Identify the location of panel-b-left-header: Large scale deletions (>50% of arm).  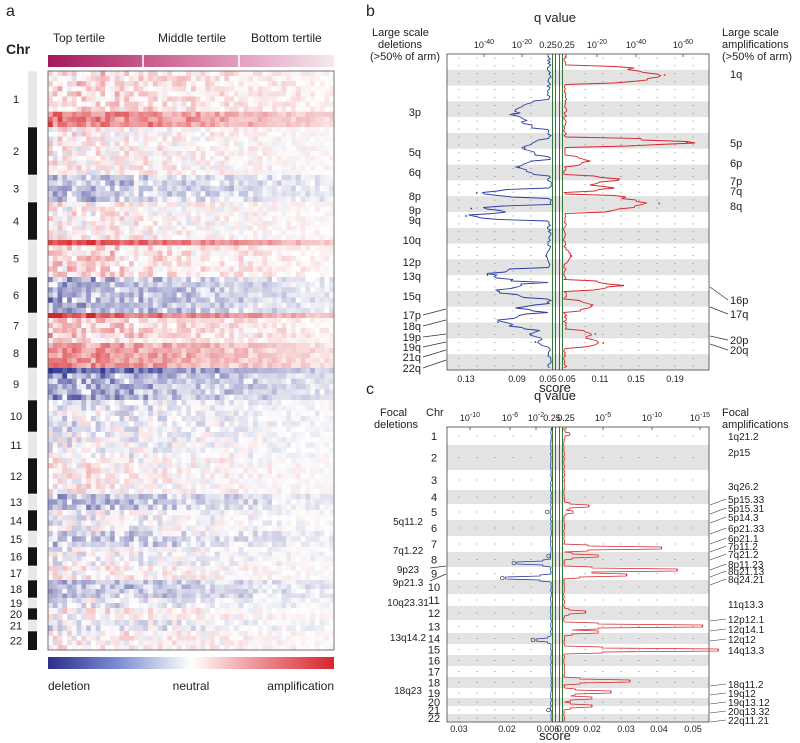
(405, 45).